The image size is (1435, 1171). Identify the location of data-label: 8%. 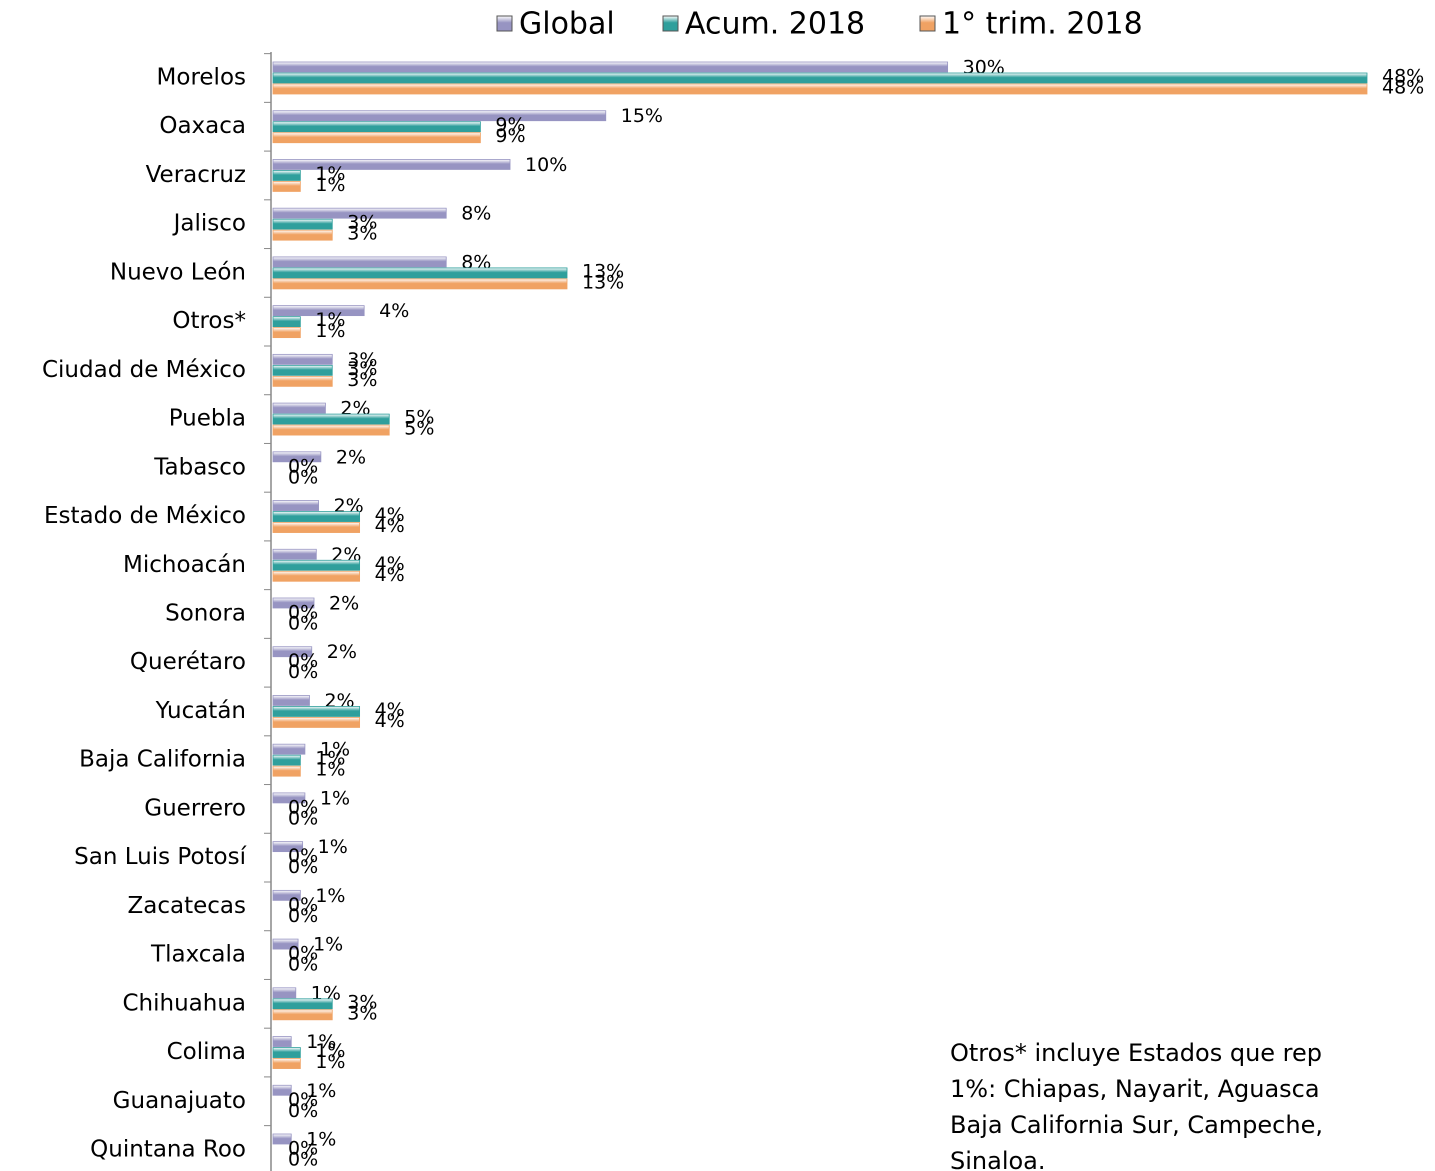
(476, 214).